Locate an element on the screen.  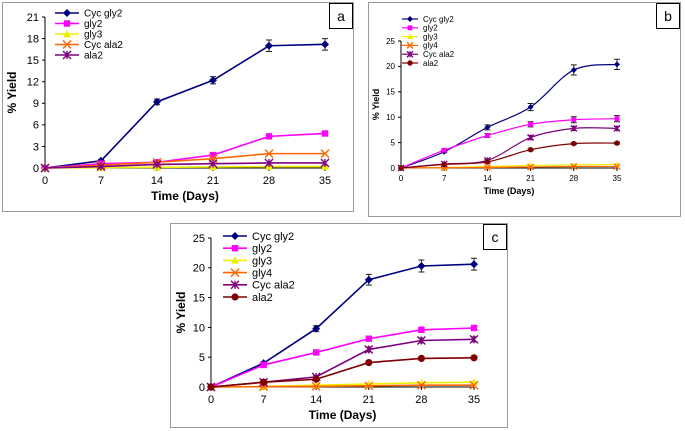
y-tick-label: 20 is located at coordinates (199, 269).